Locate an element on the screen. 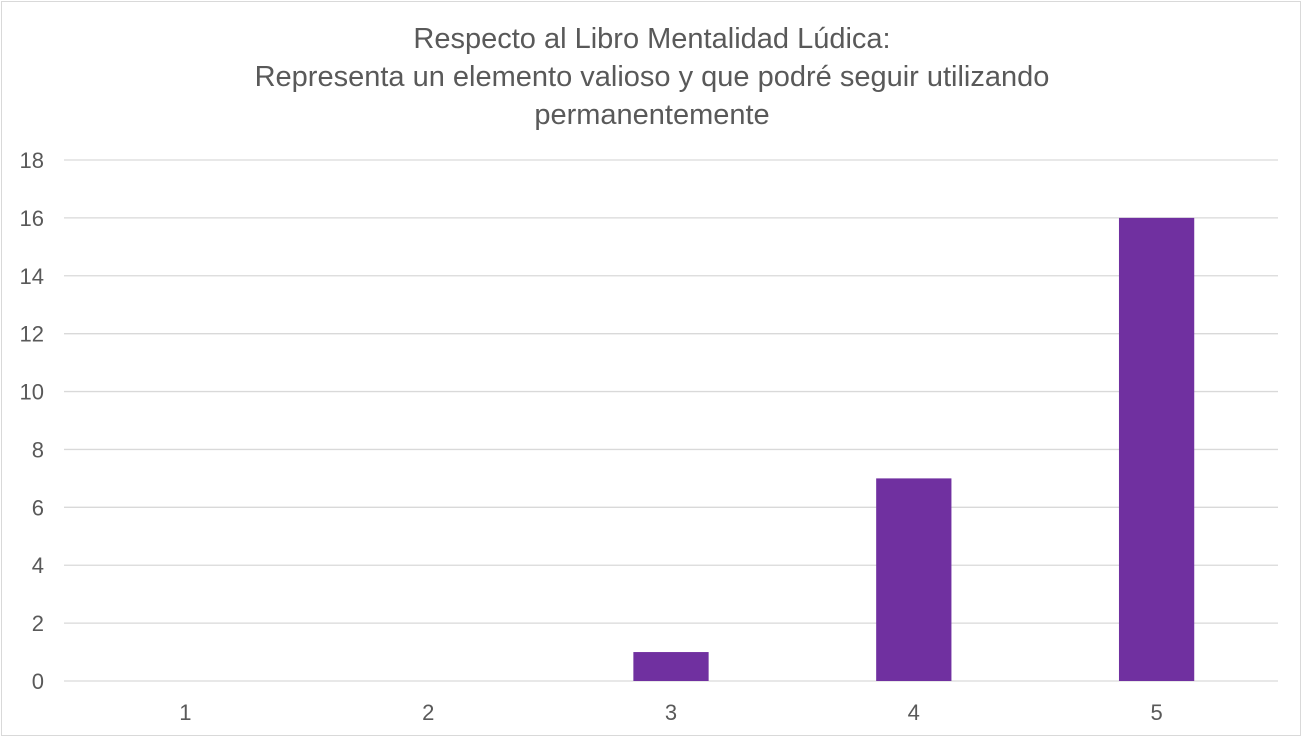  x-tick-label: 3 is located at coordinates (671, 712).